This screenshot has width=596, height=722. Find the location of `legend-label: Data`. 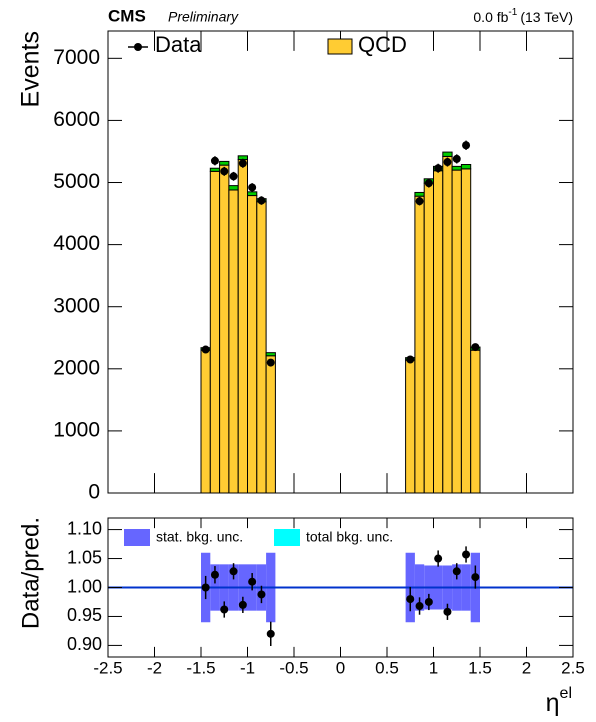

legend-label: Data is located at coordinates (178, 44).